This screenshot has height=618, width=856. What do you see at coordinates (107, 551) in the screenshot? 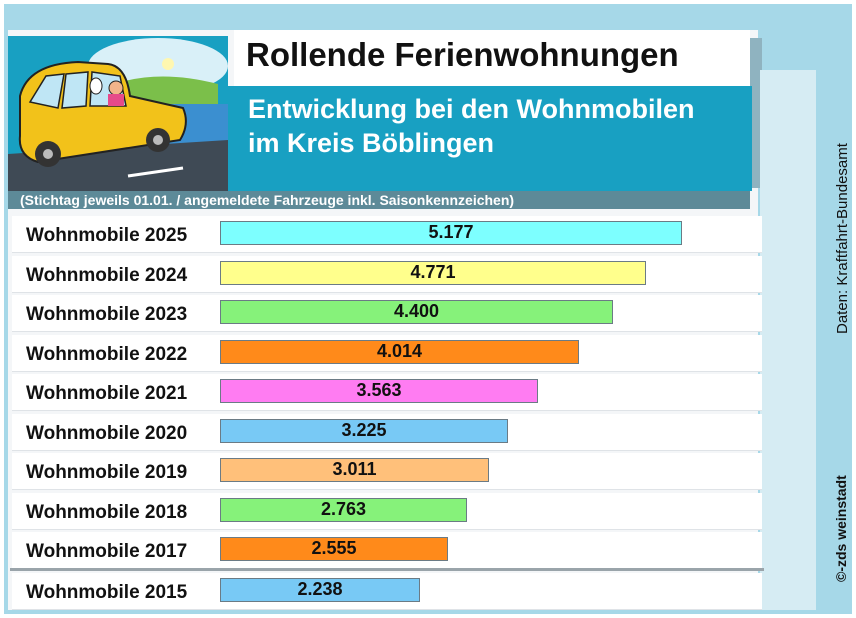
I see `category-label: Wohnmobile 2017` at bounding box center [107, 551].